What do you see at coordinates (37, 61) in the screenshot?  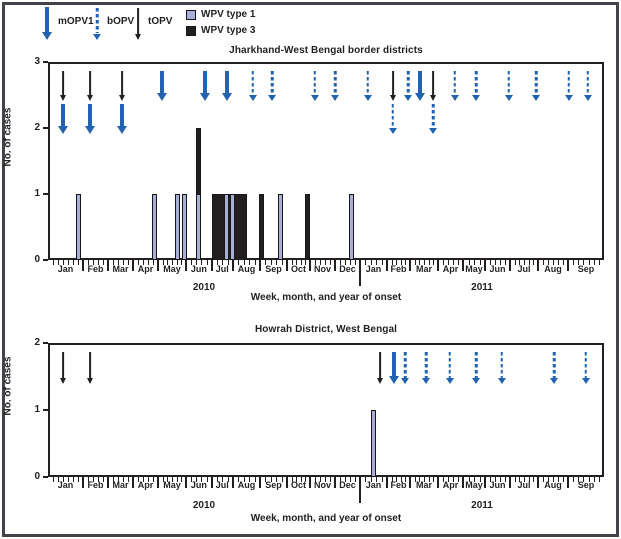 I see `y-axis-tick-label: 3` at bounding box center [37, 61].